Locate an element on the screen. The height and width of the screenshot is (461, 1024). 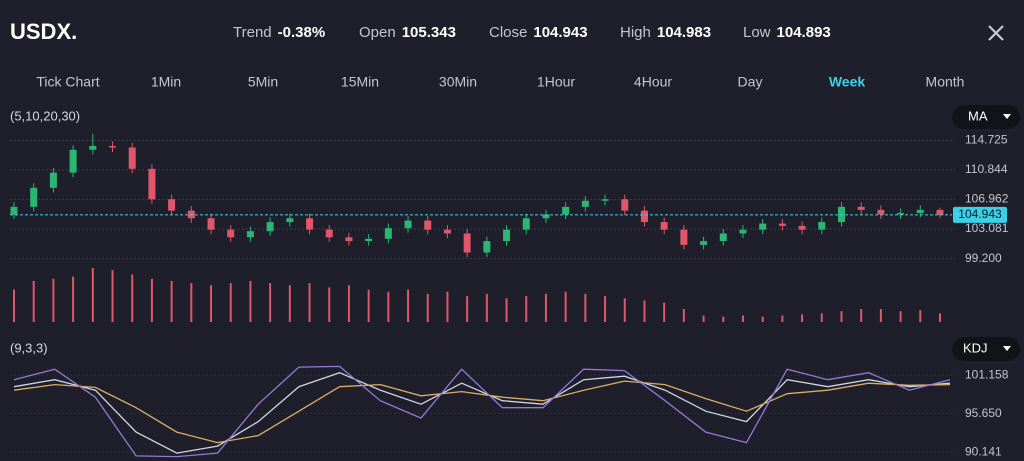
close-button is located at coordinates (996, 33).